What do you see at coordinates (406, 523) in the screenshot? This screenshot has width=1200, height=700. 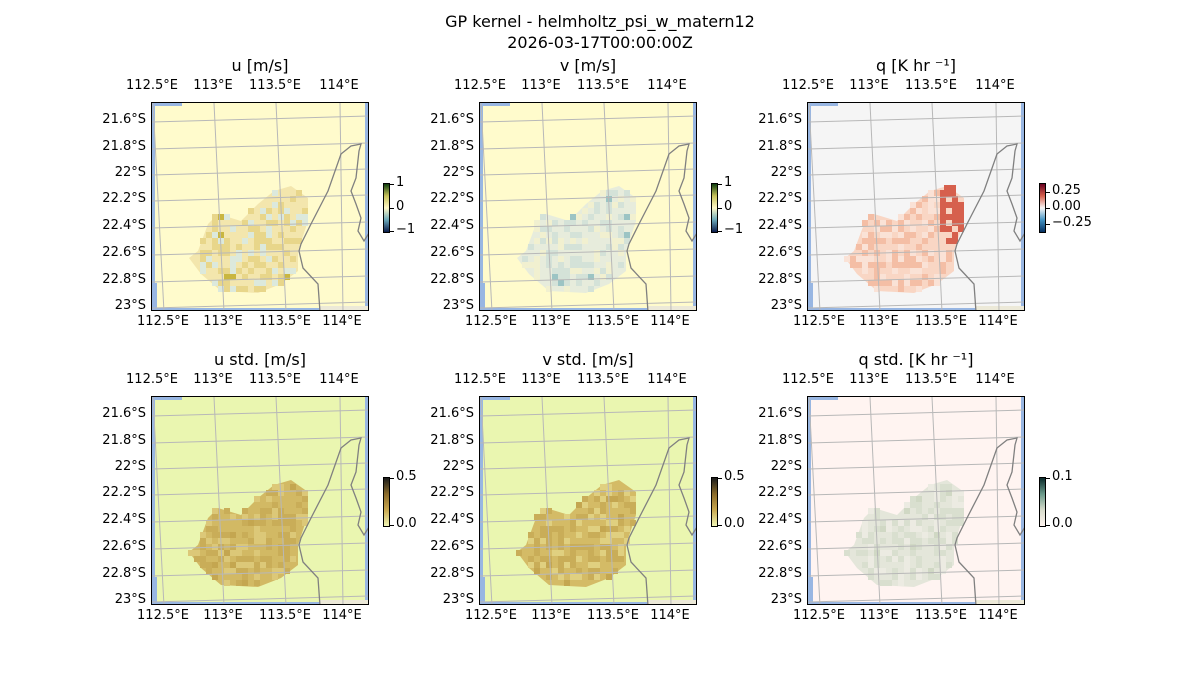 I see `colorbar-tick-label: 0.0` at bounding box center [406, 523].